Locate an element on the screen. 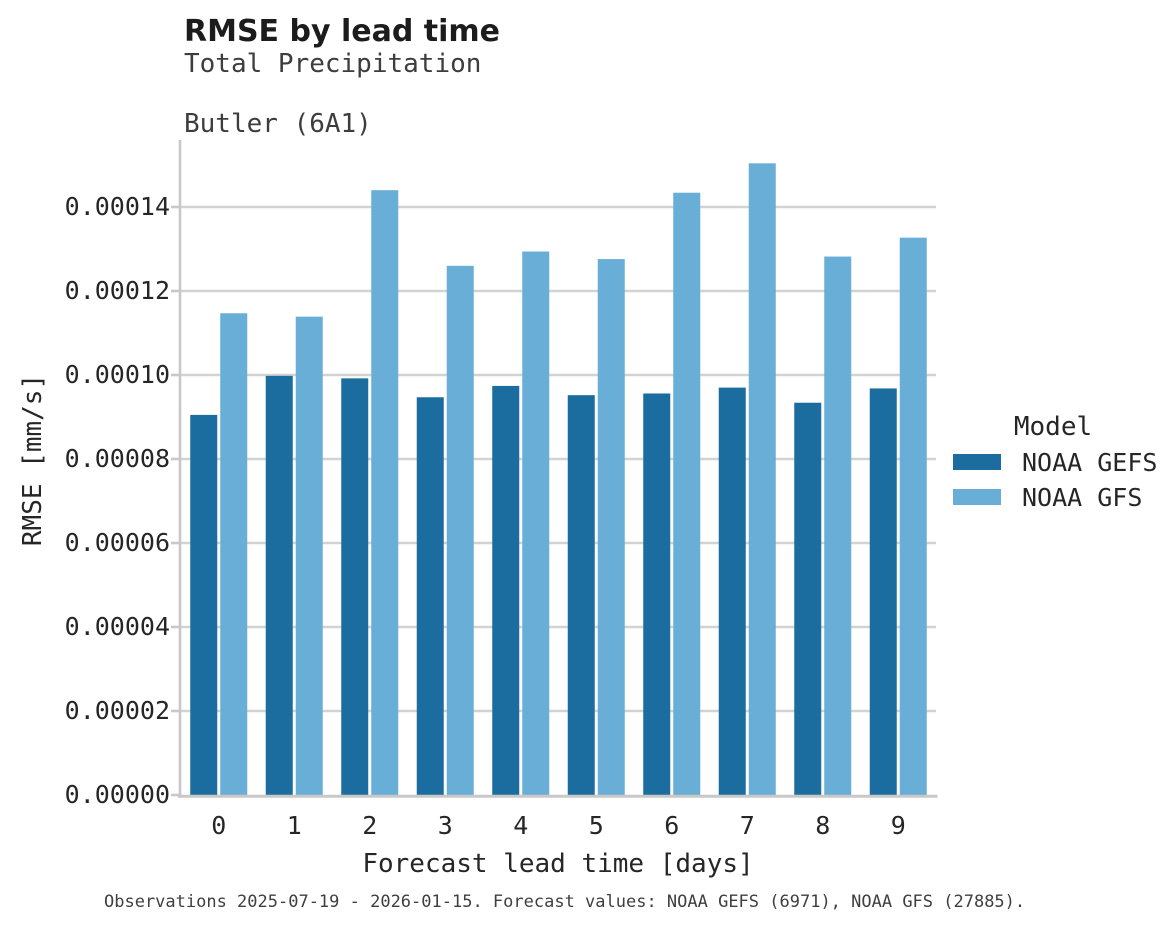 This screenshot has width=1175, height=928. x-axis-label: Forecast lead time [days] is located at coordinates (558, 864).